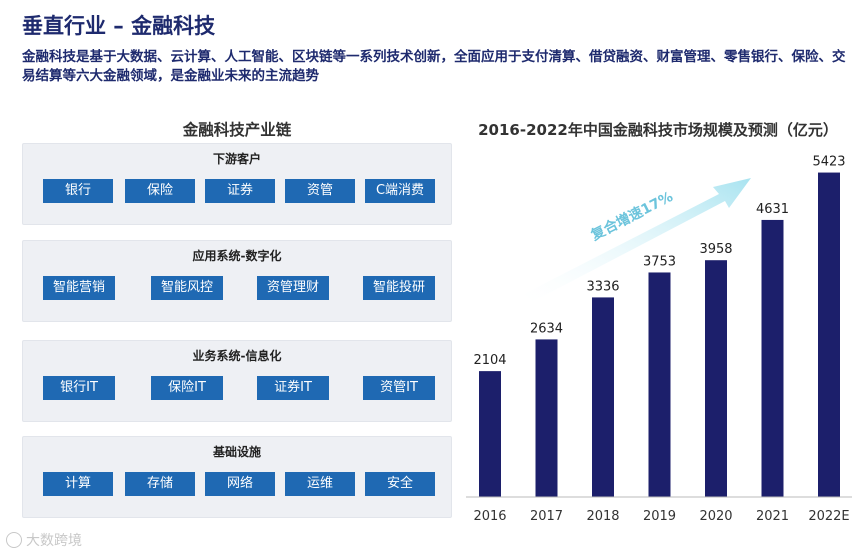  I want to click on watermark: 大数跨境, so click(44, 540).